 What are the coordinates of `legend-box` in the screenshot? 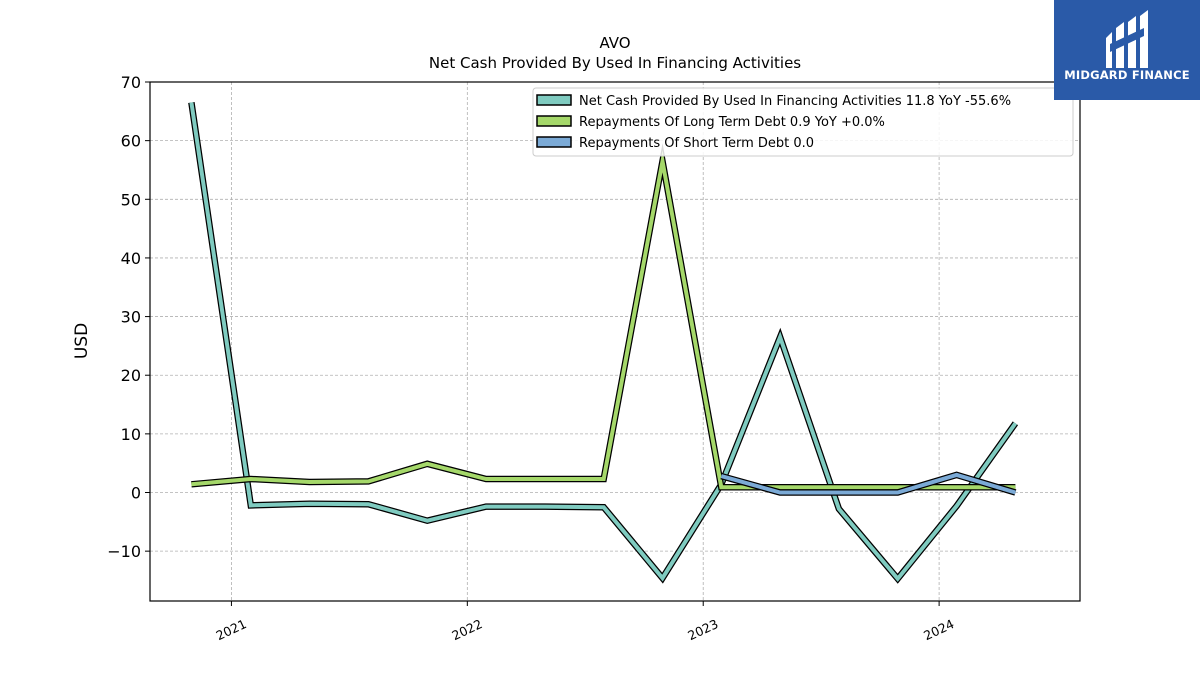 It's located at (803, 122).